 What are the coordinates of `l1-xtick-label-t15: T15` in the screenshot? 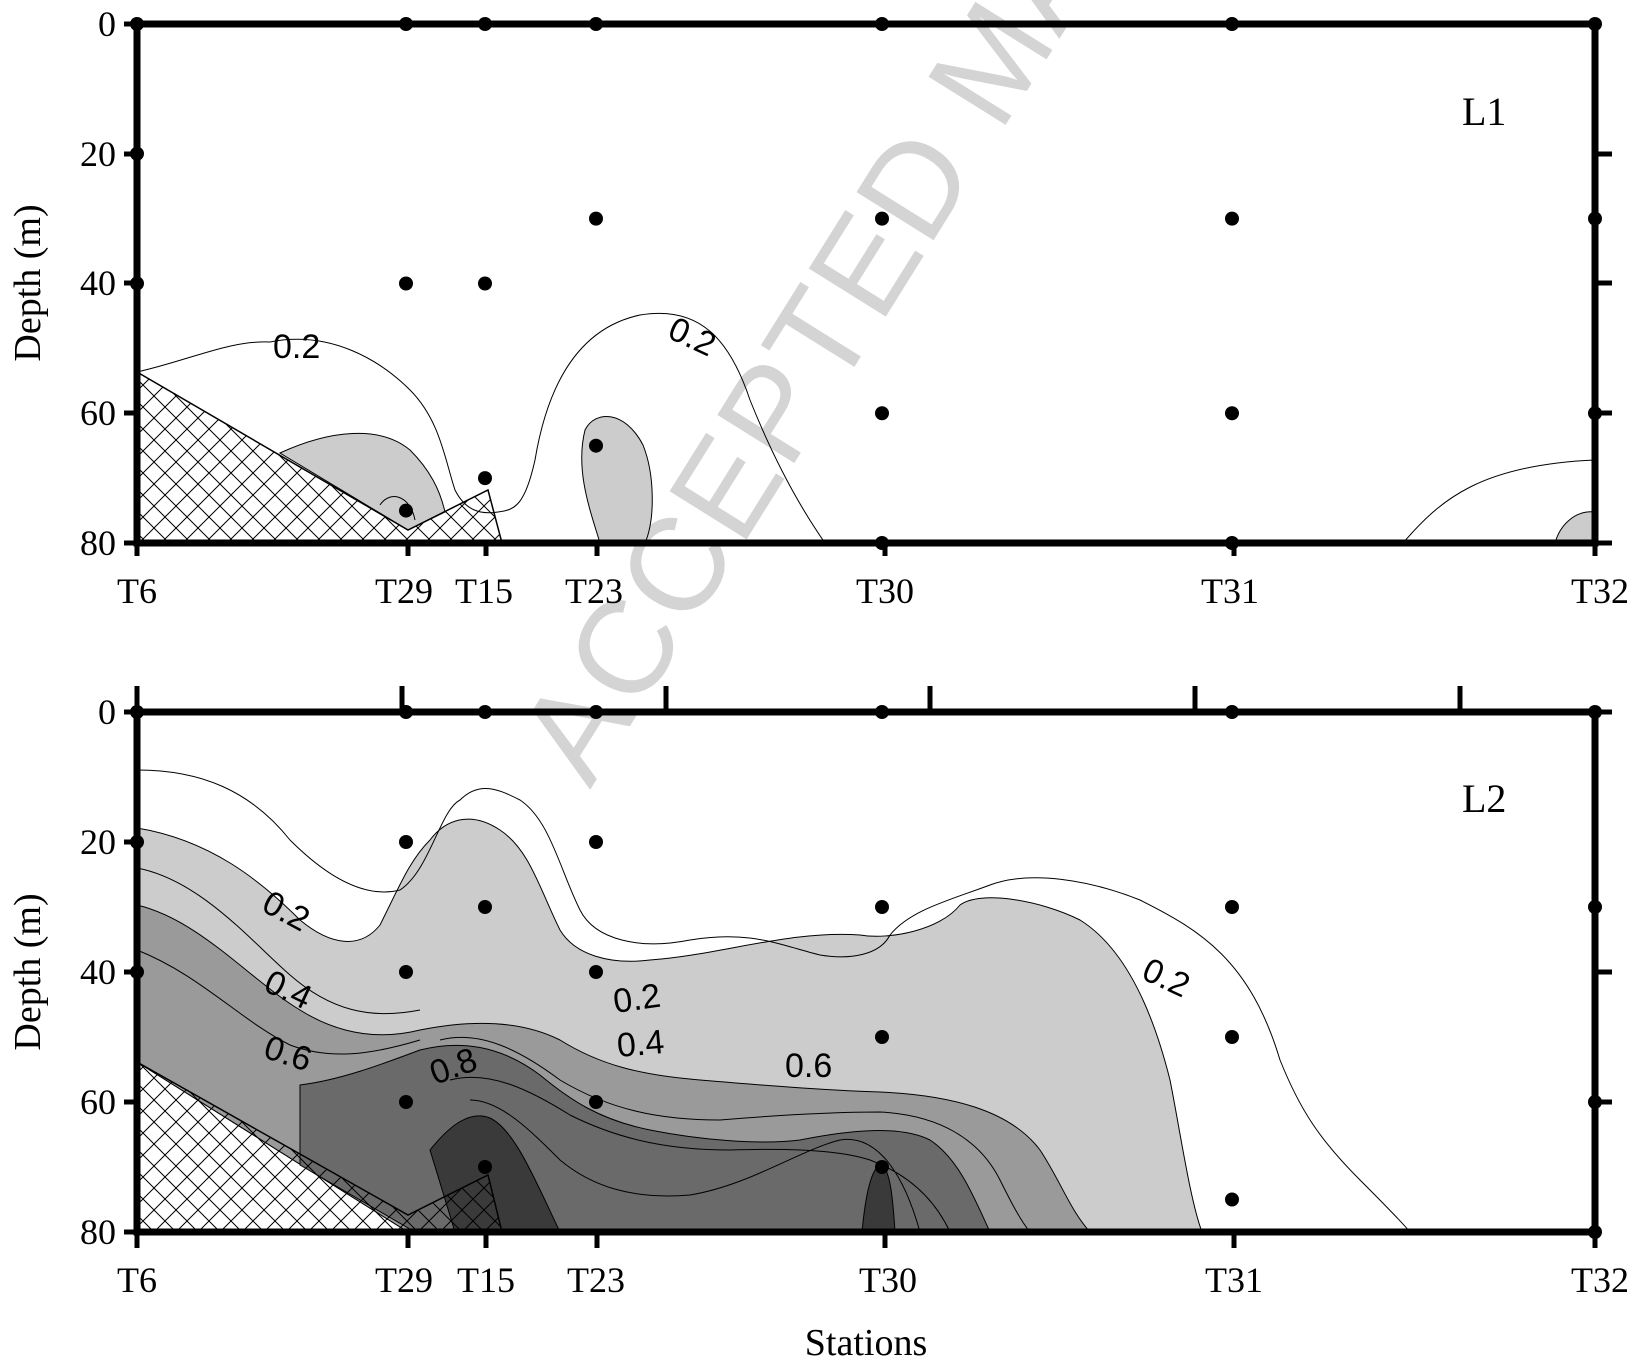 It's located at (484, 591).